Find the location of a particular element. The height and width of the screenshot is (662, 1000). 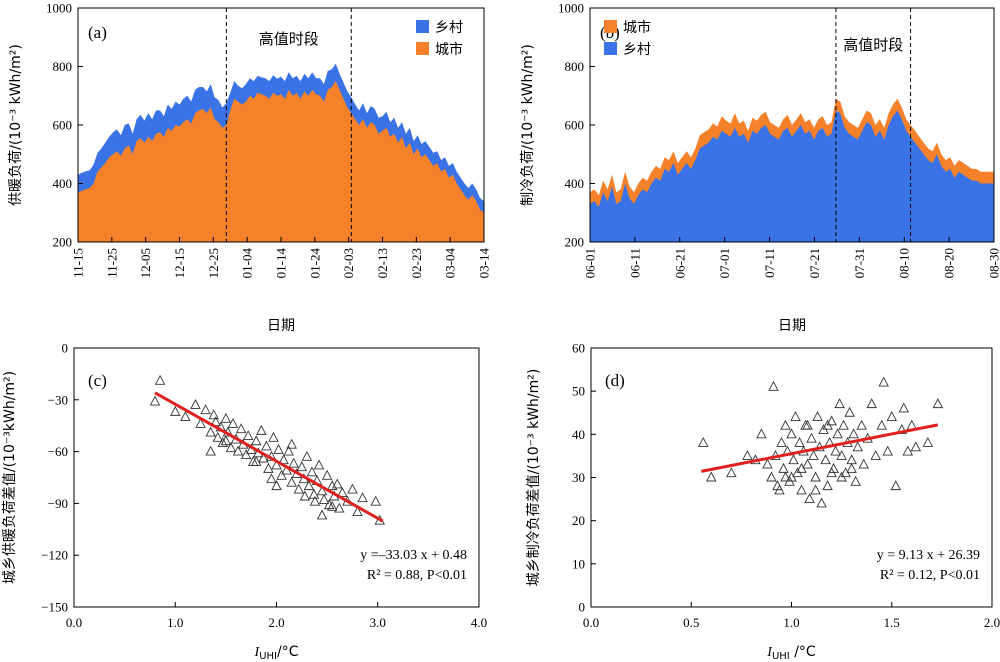

x-tick-label: 4.0 is located at coordinates (479, 622).